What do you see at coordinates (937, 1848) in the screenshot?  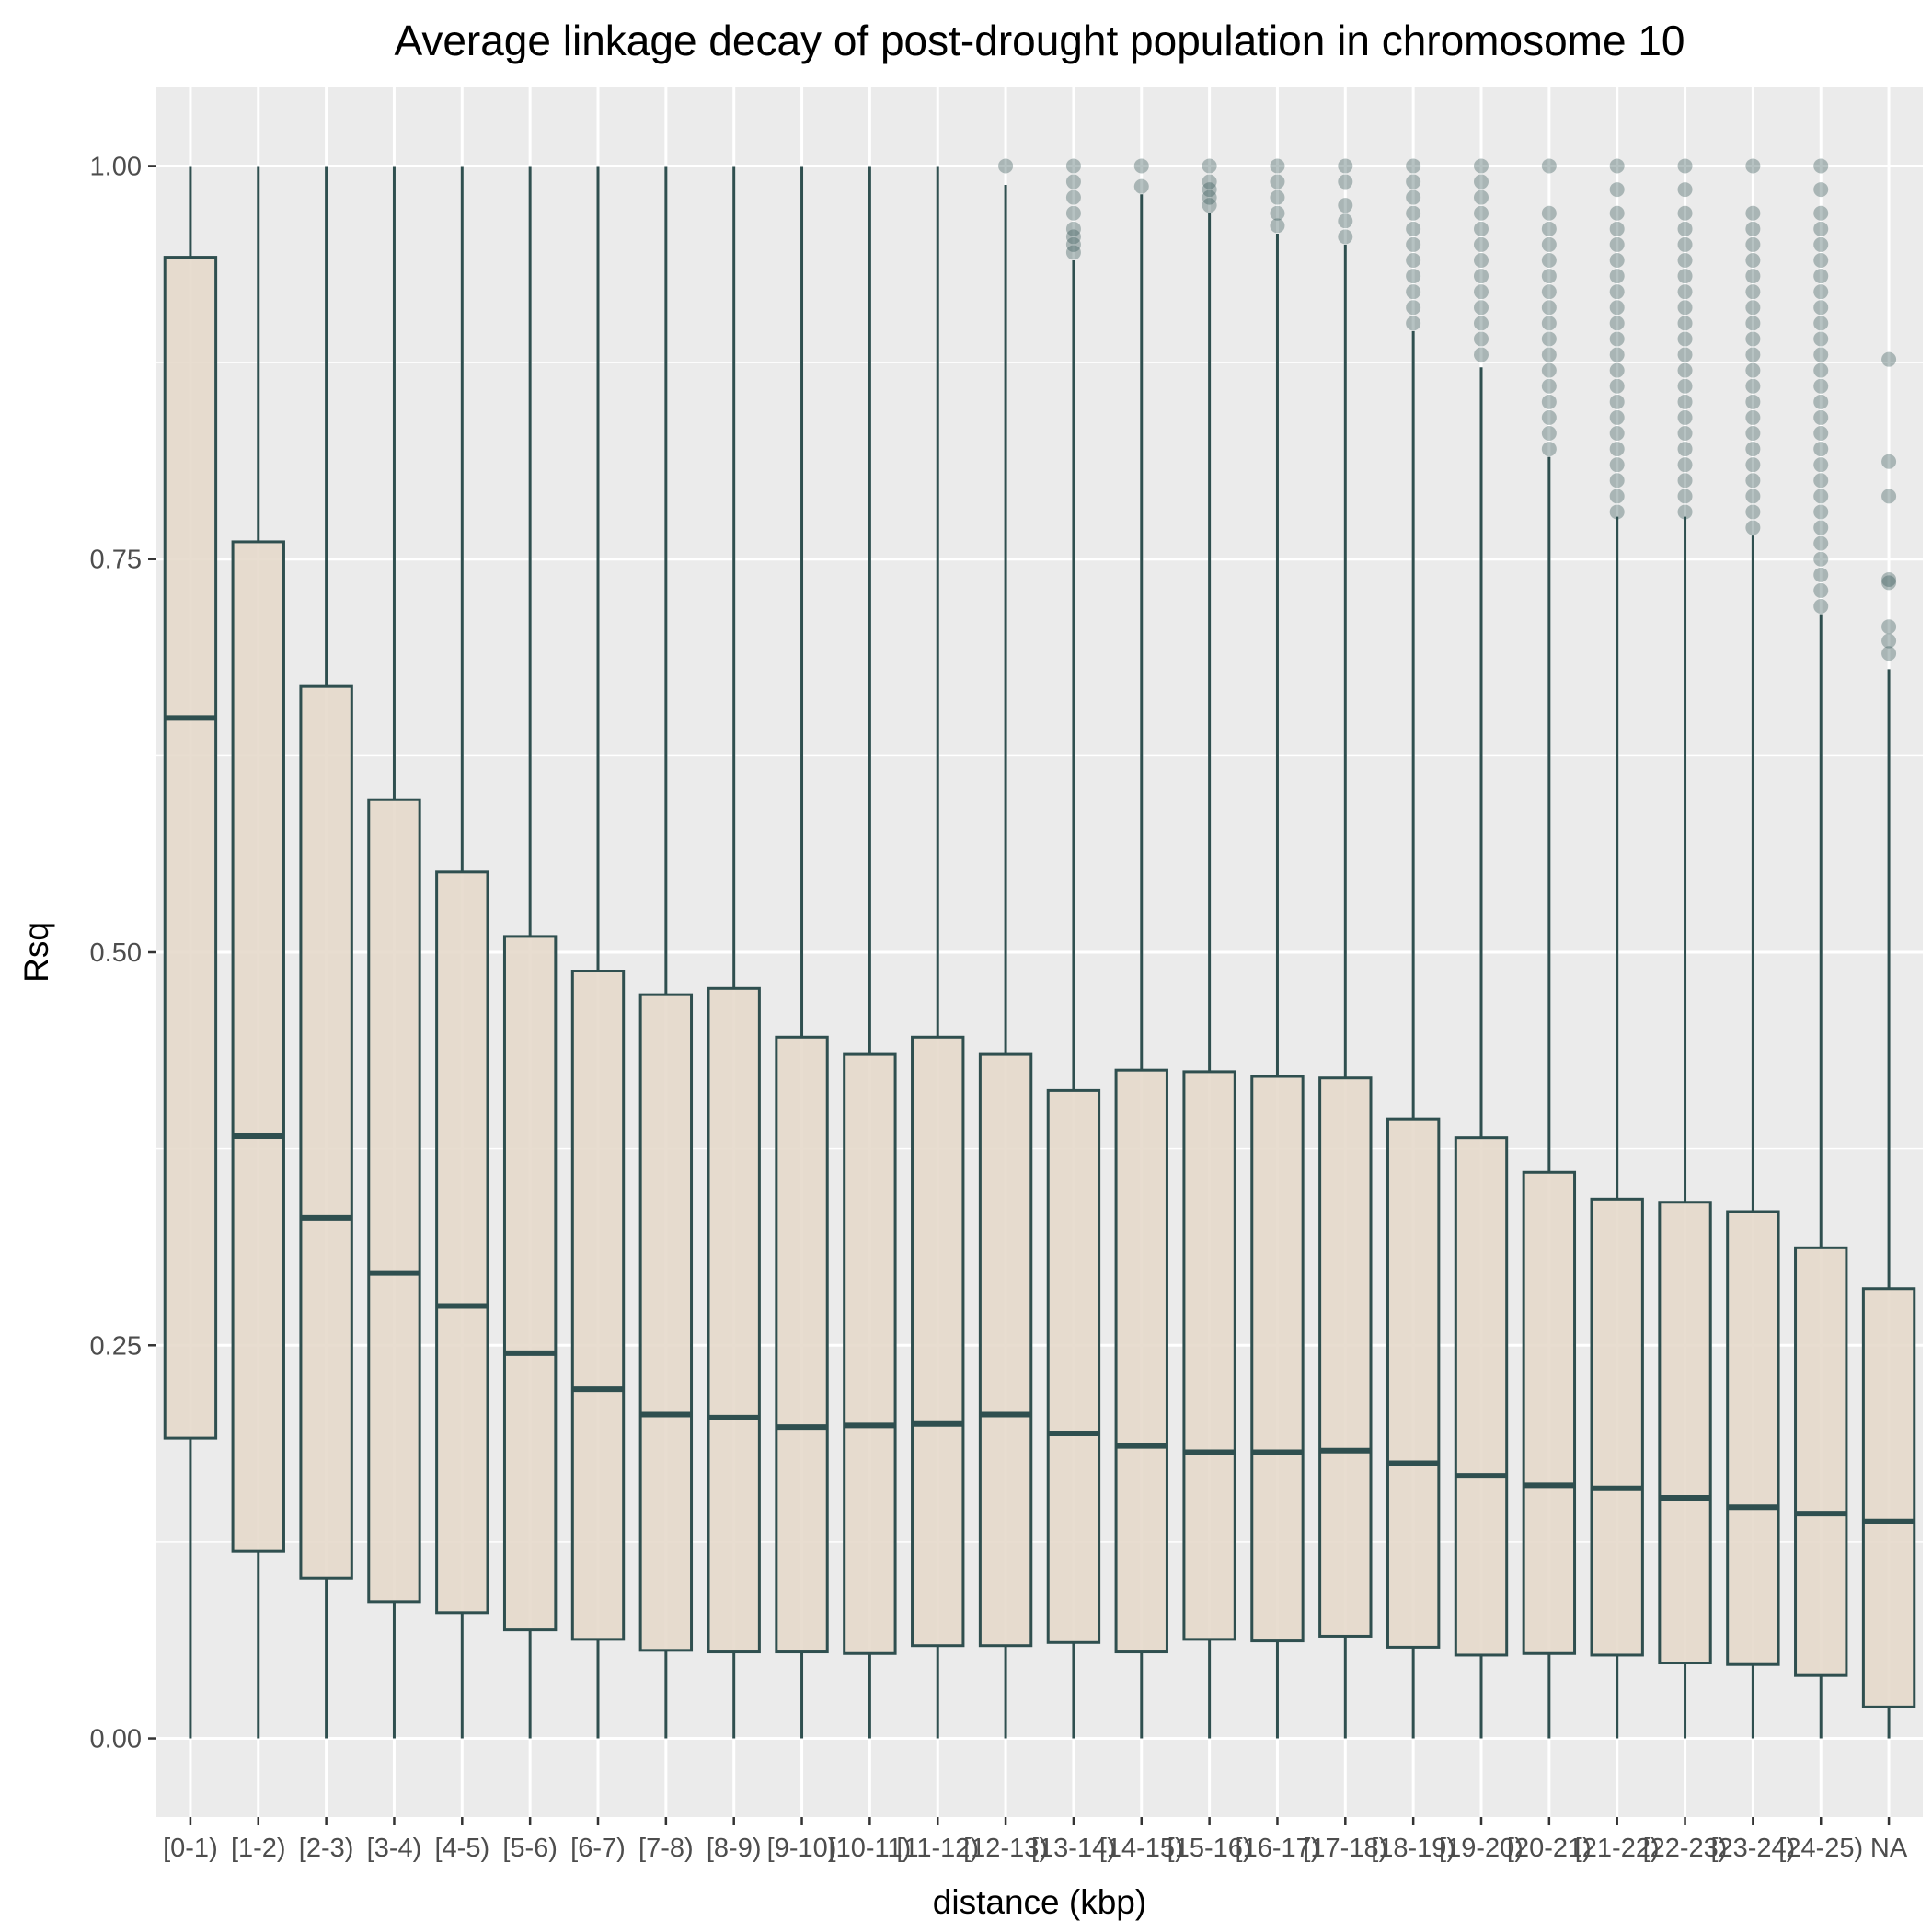 I see `x-tick-label: [11-12)` at bounding box center [937, 1848].